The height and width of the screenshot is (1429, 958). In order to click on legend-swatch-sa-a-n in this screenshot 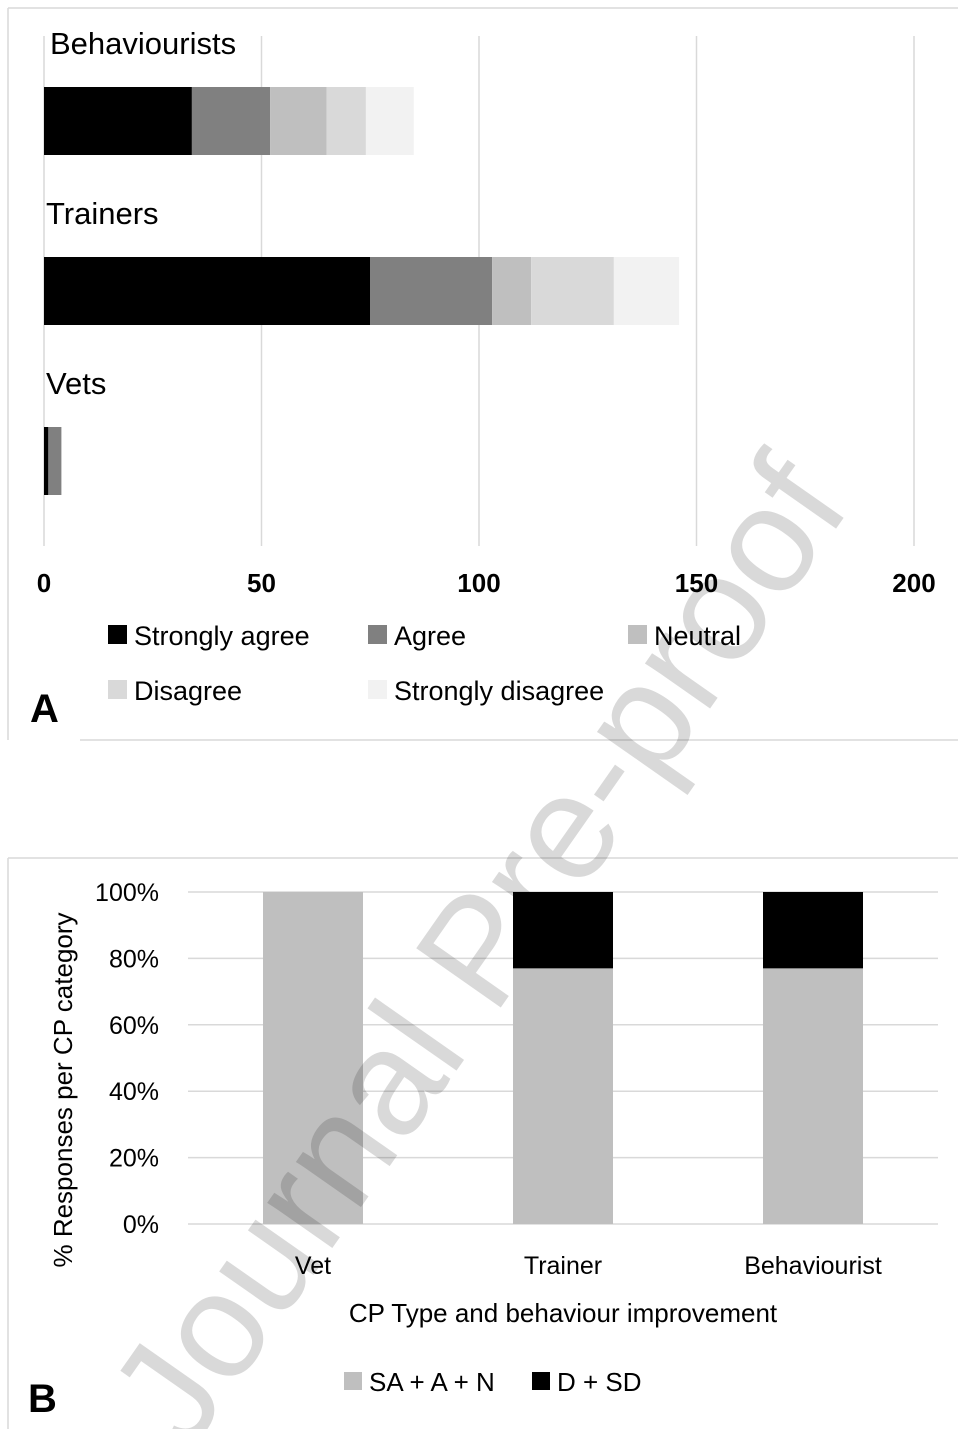, I will do `click(353, 1381)`.